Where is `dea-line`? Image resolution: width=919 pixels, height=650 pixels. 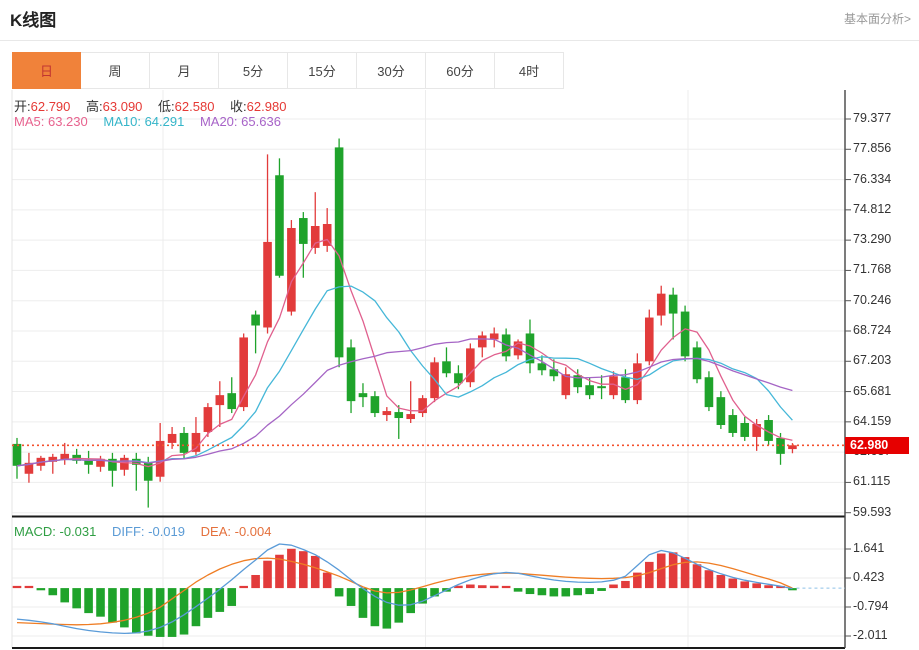 dea-line is located at coordinates (404, 591).